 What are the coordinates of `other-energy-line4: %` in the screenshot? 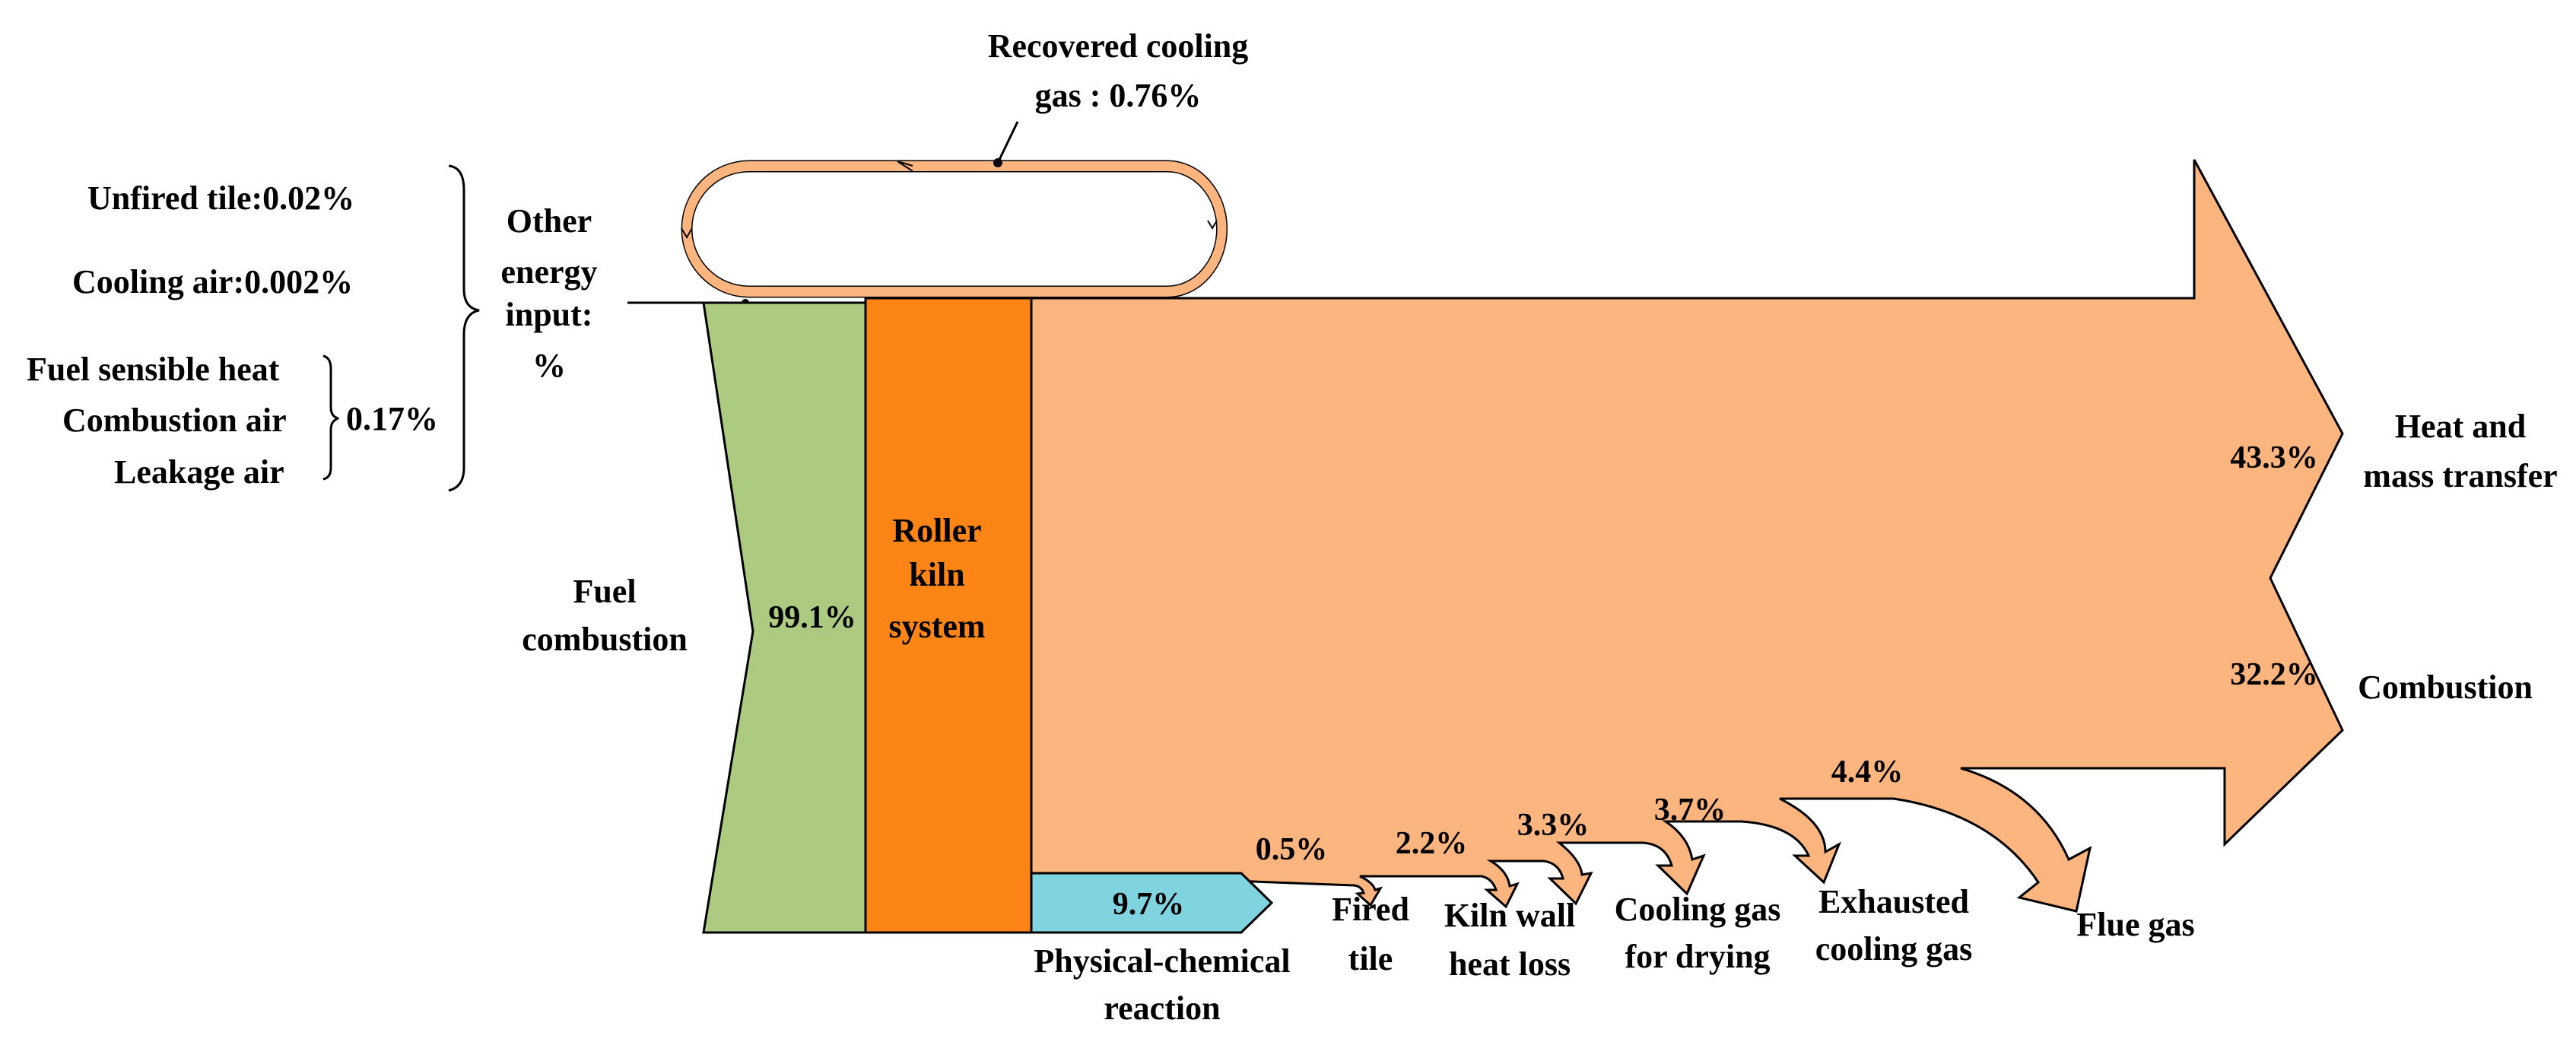 It's located at (549, 365).